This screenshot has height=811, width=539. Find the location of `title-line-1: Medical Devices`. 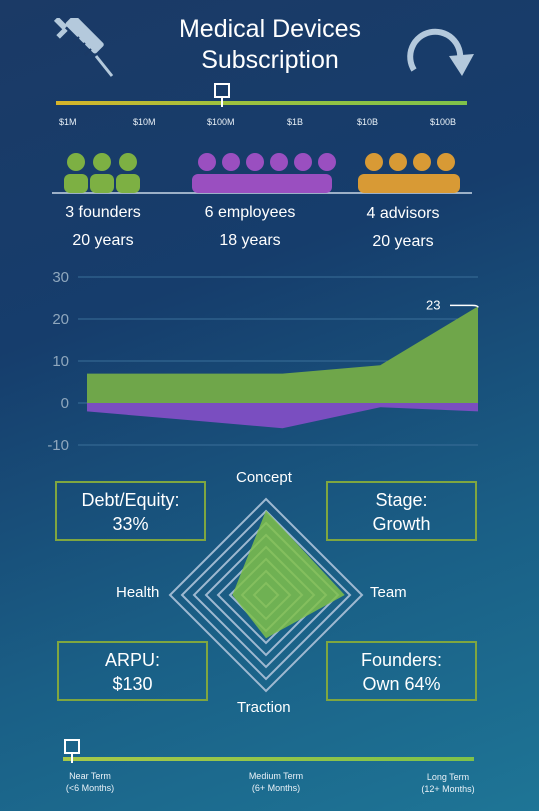

title-line-1: Medical Devices is located at coordinates (269, 29).